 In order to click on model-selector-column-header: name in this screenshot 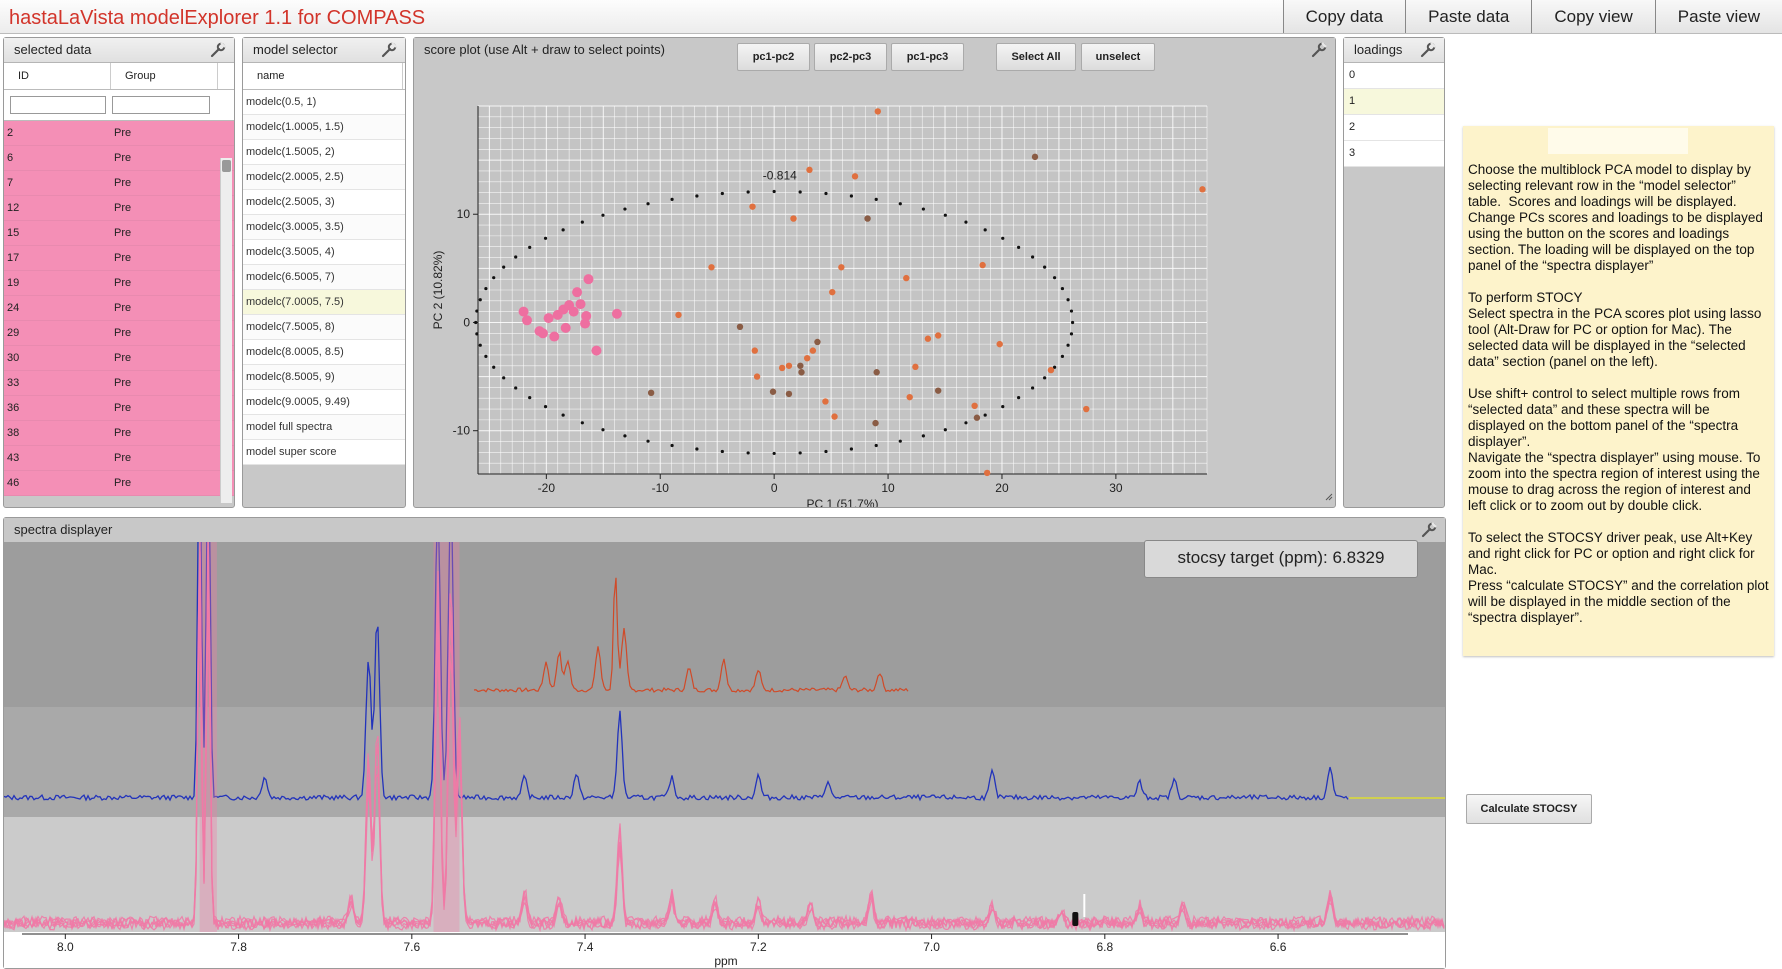, I will do `click(324, 76)`.